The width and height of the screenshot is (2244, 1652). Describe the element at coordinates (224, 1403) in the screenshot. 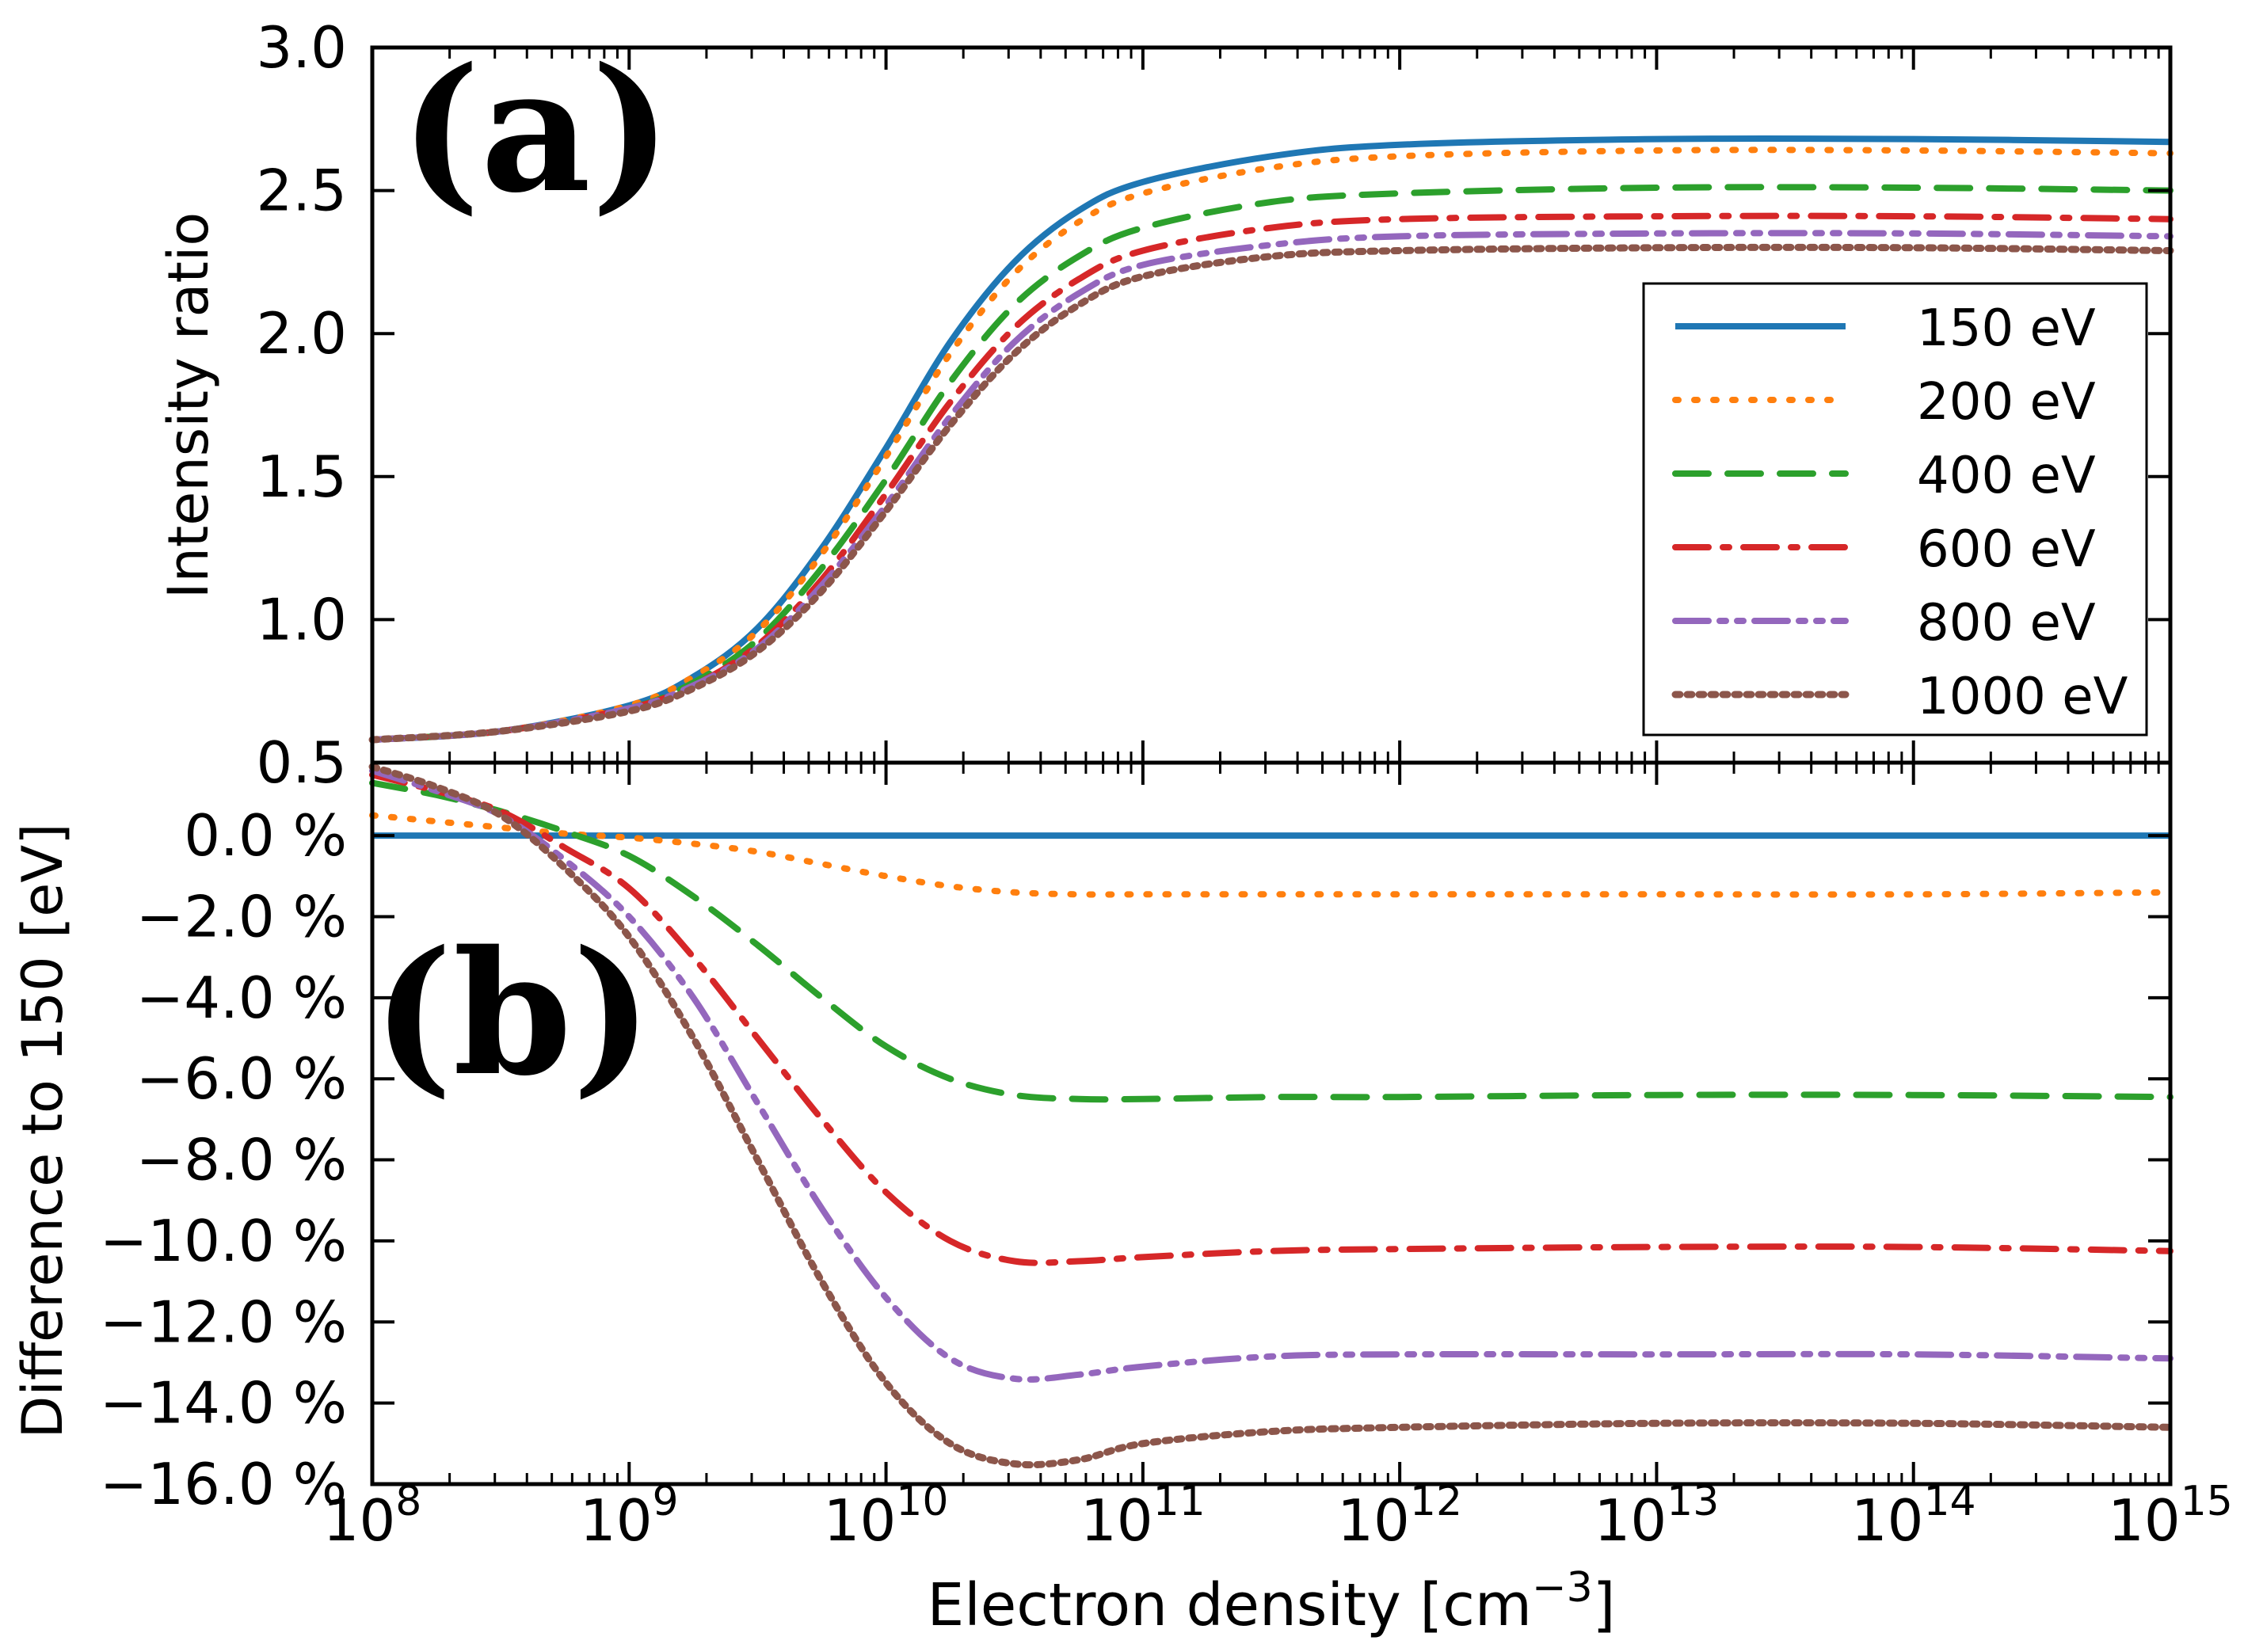

I see `y-tick-label: −14.0 %` at that location.